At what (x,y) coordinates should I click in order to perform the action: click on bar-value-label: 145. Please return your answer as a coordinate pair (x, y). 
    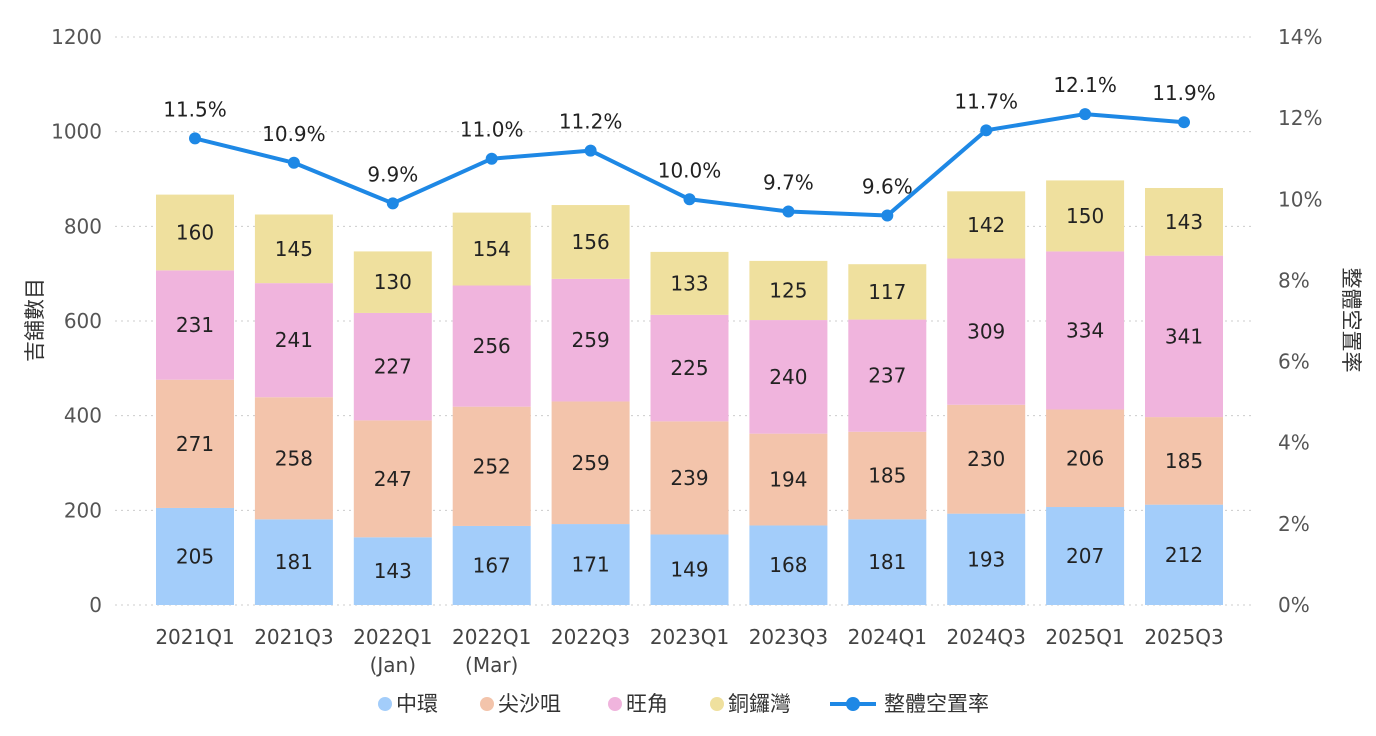
    Looking at the image, I should click on (294, 249).